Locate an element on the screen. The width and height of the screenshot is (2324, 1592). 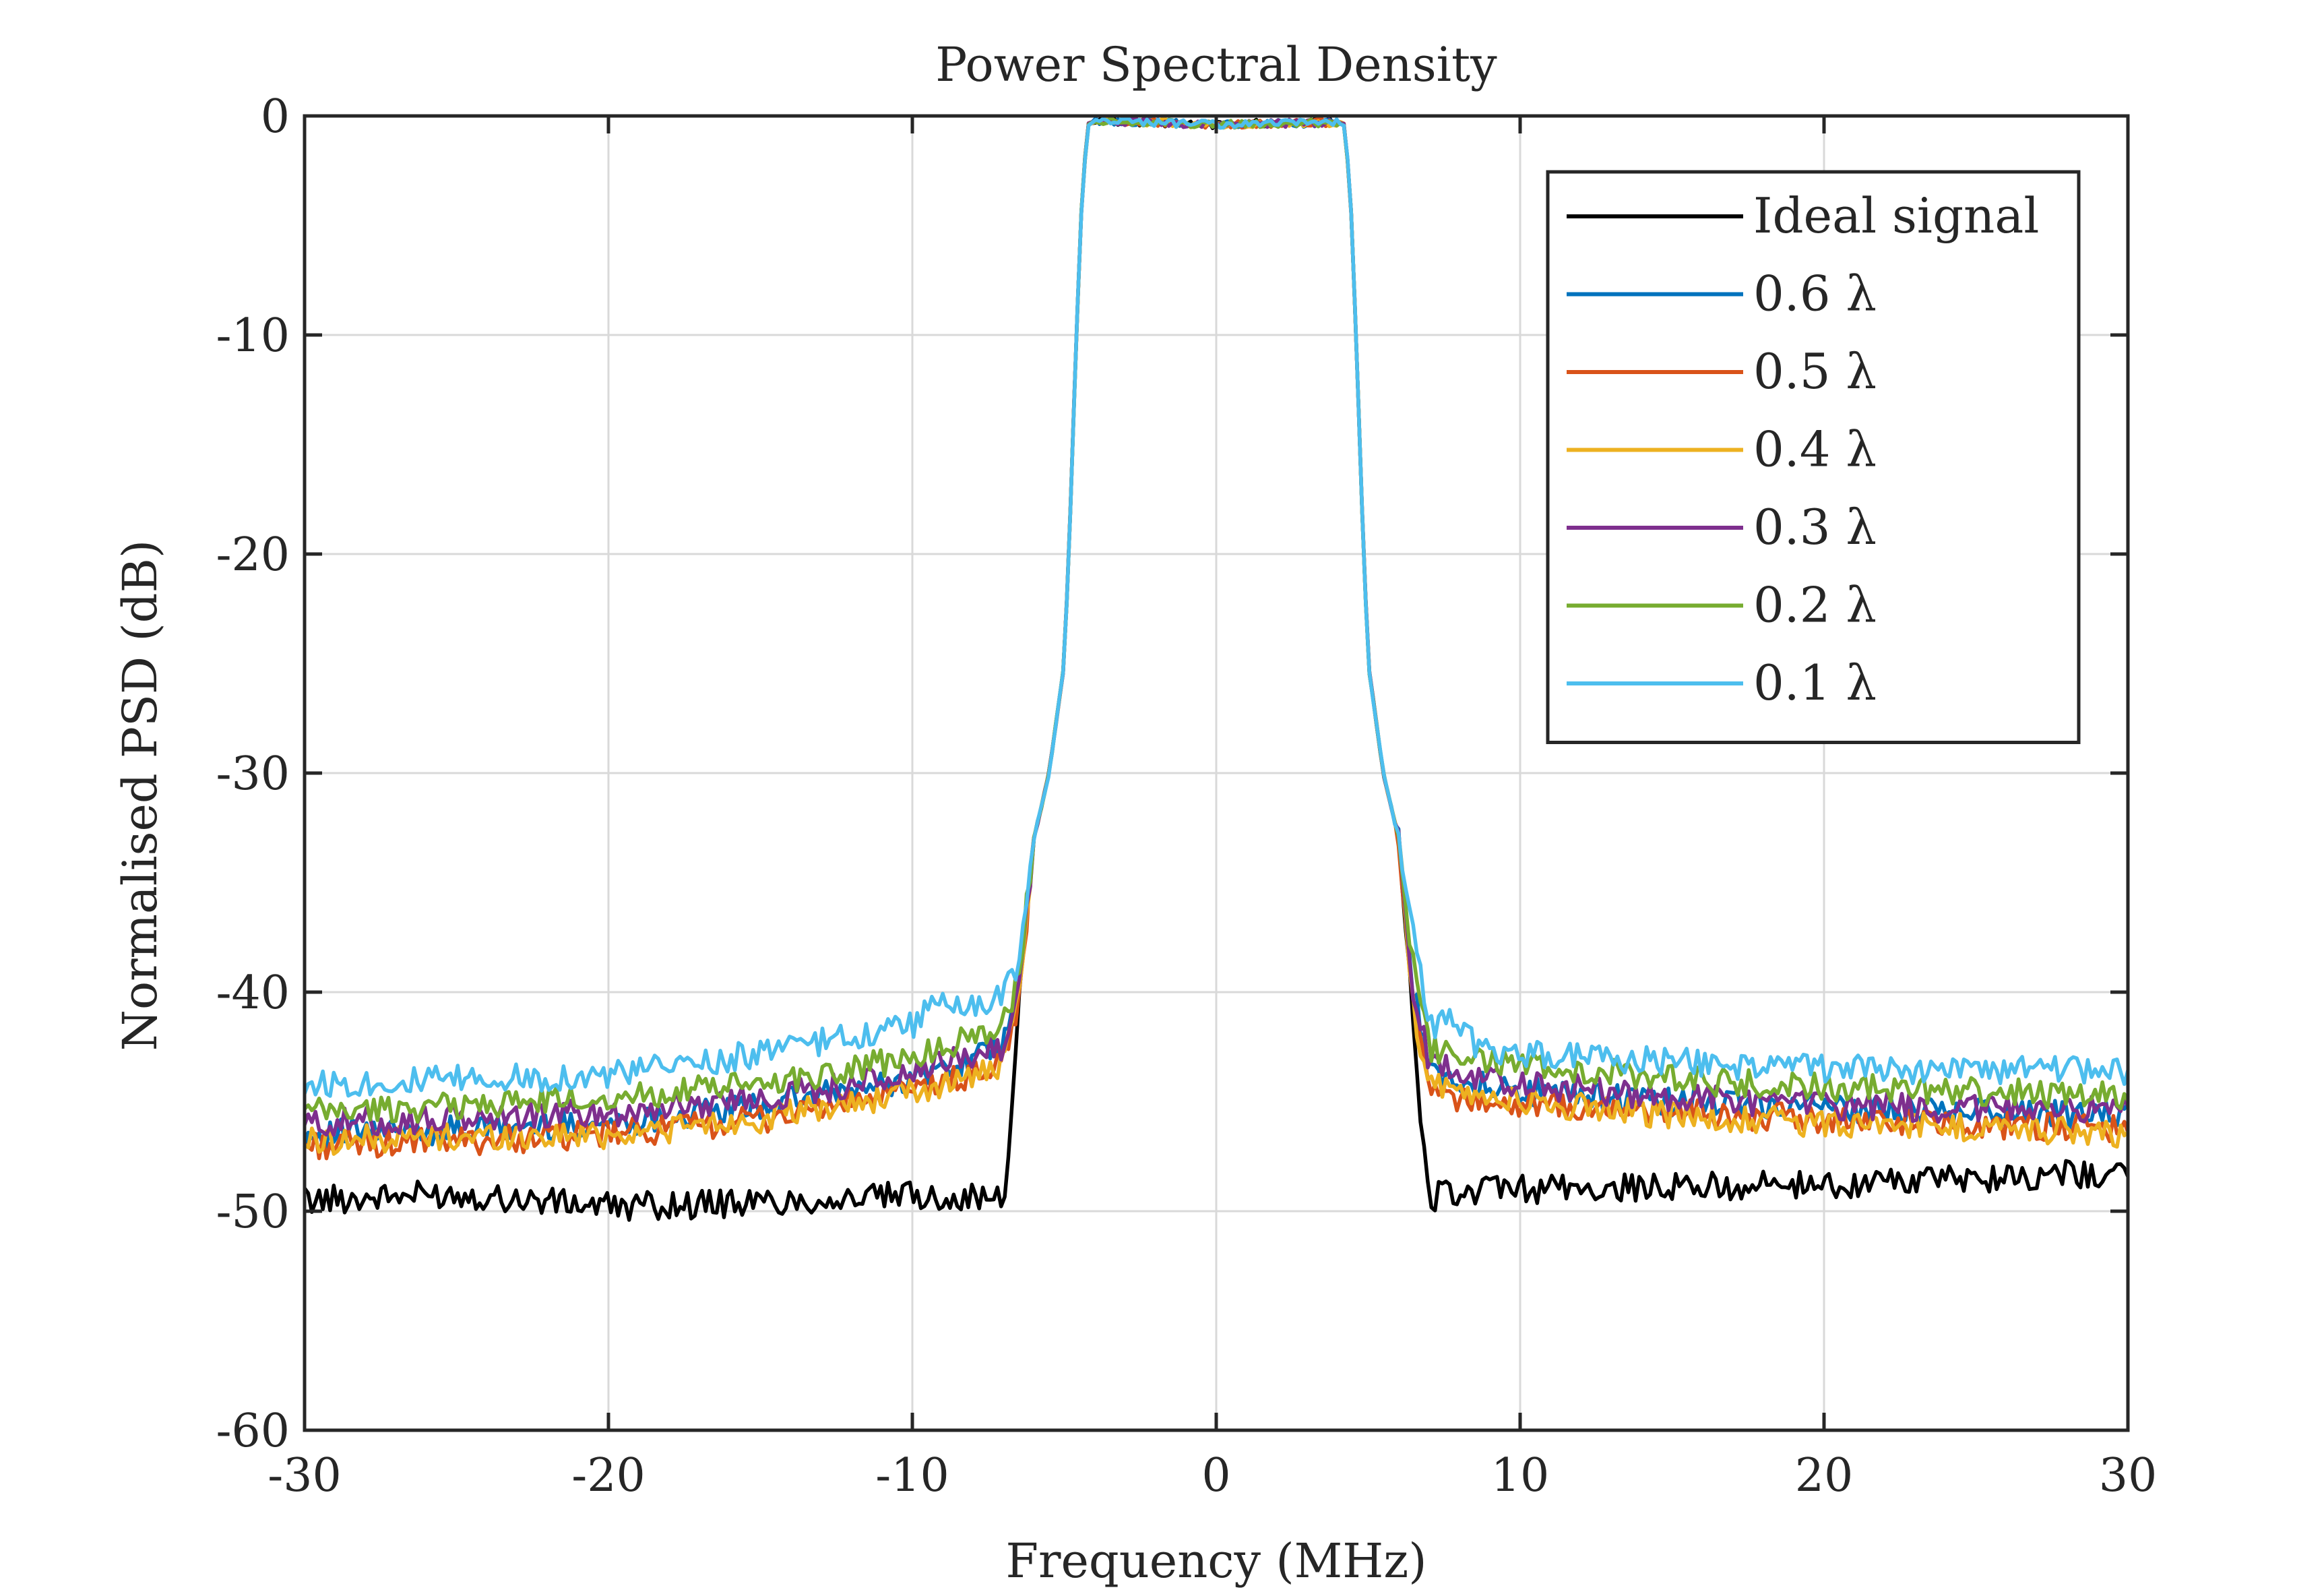
x-tick-label: -20 is located at coordinates (608, 1475).